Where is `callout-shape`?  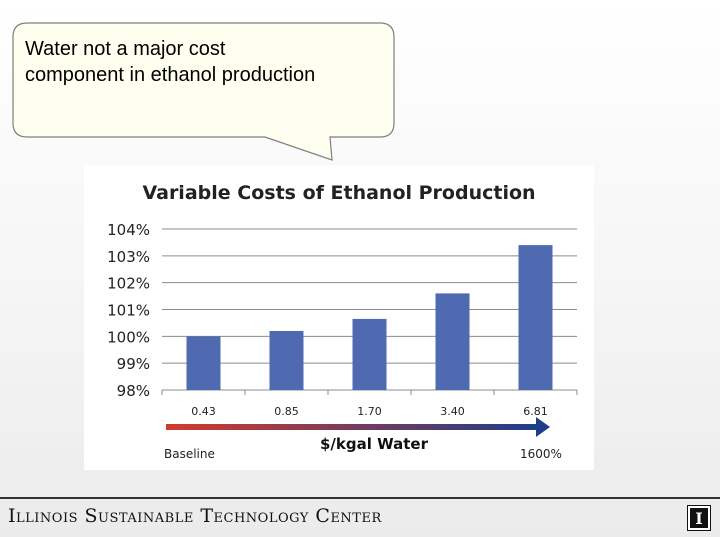 callout-shape is located at coordinates (203, 91).